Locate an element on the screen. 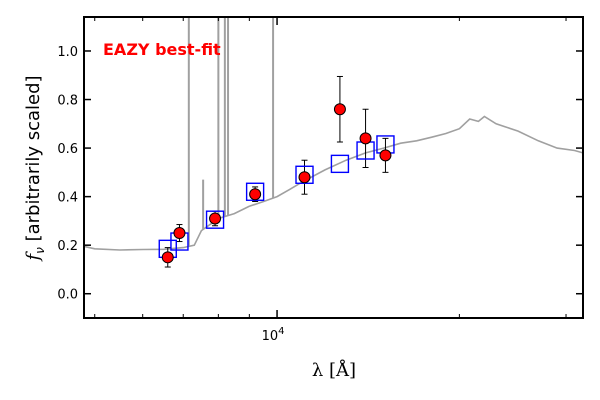 The height and width of the screenshot is (400, 600). x-axis-label: λ [Å] is located at coordinates (334, 370).